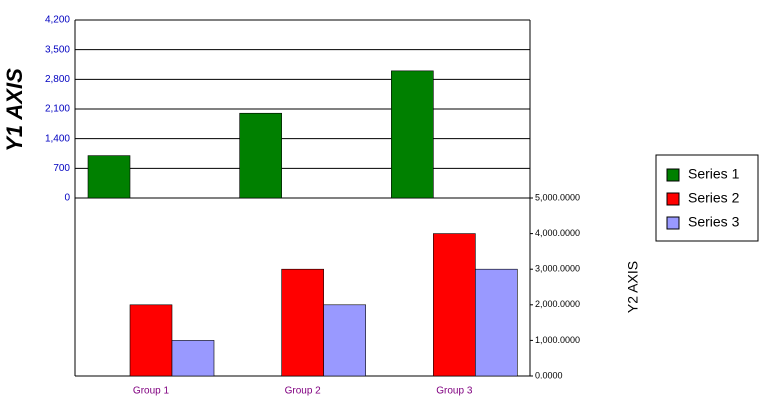 The width and height of the screenshot is (764, 404). I want to click on legend-label: Series 1, so click(714, 174).